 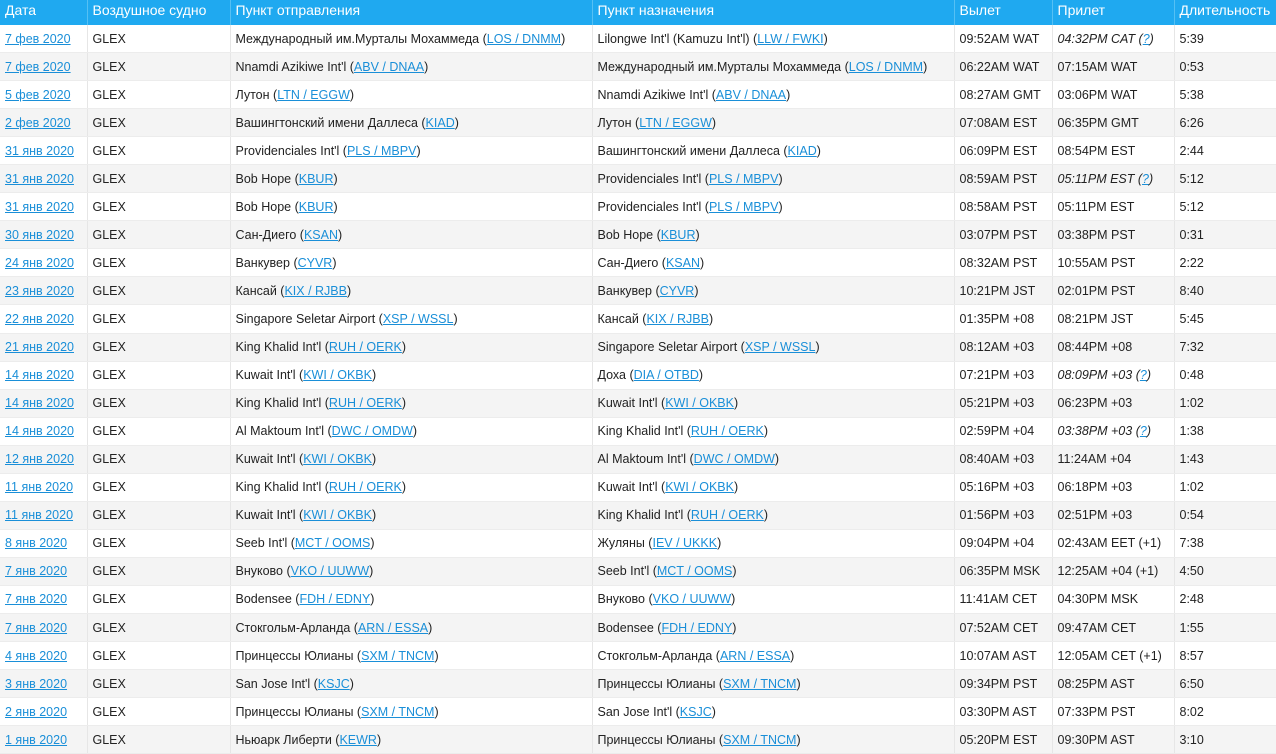 I want to click on origin-airport-code-link: LTN / EGGW, so click(x=313, y=94).